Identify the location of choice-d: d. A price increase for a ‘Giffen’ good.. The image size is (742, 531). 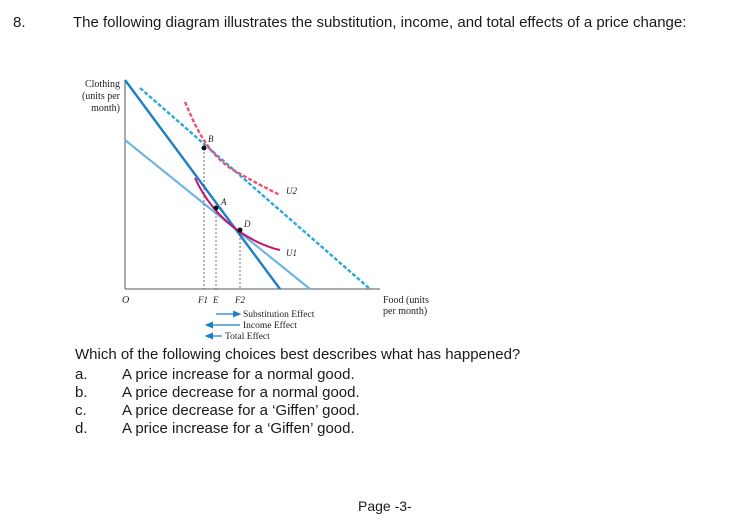
(217, 429).